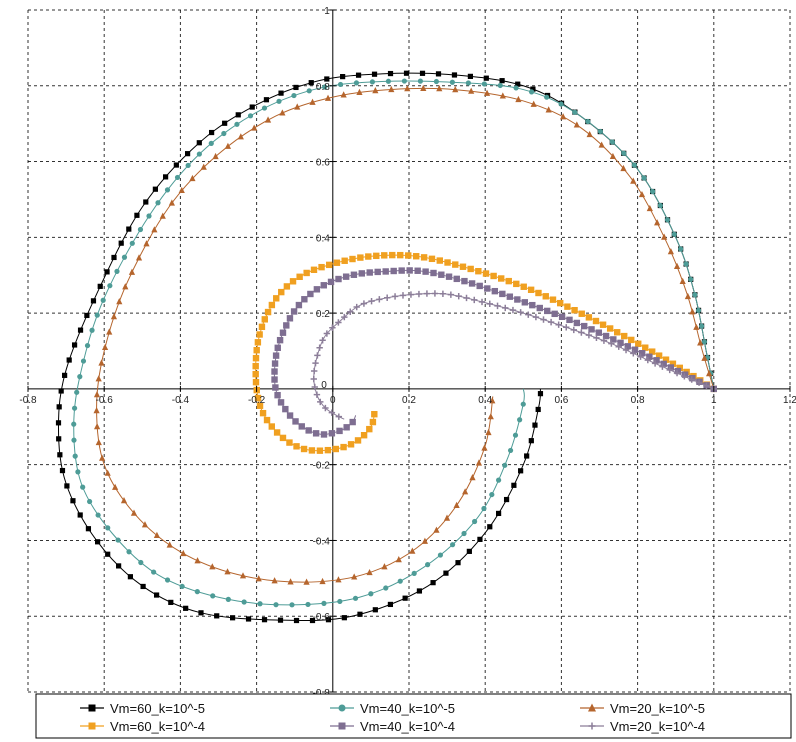 Image resolution: width=796 pixels, height=742 pixels. Describe the element at coordinates (392, 726) in the screenshot. I see `legend-entry: Vm=40_k=10^-4` at that location.